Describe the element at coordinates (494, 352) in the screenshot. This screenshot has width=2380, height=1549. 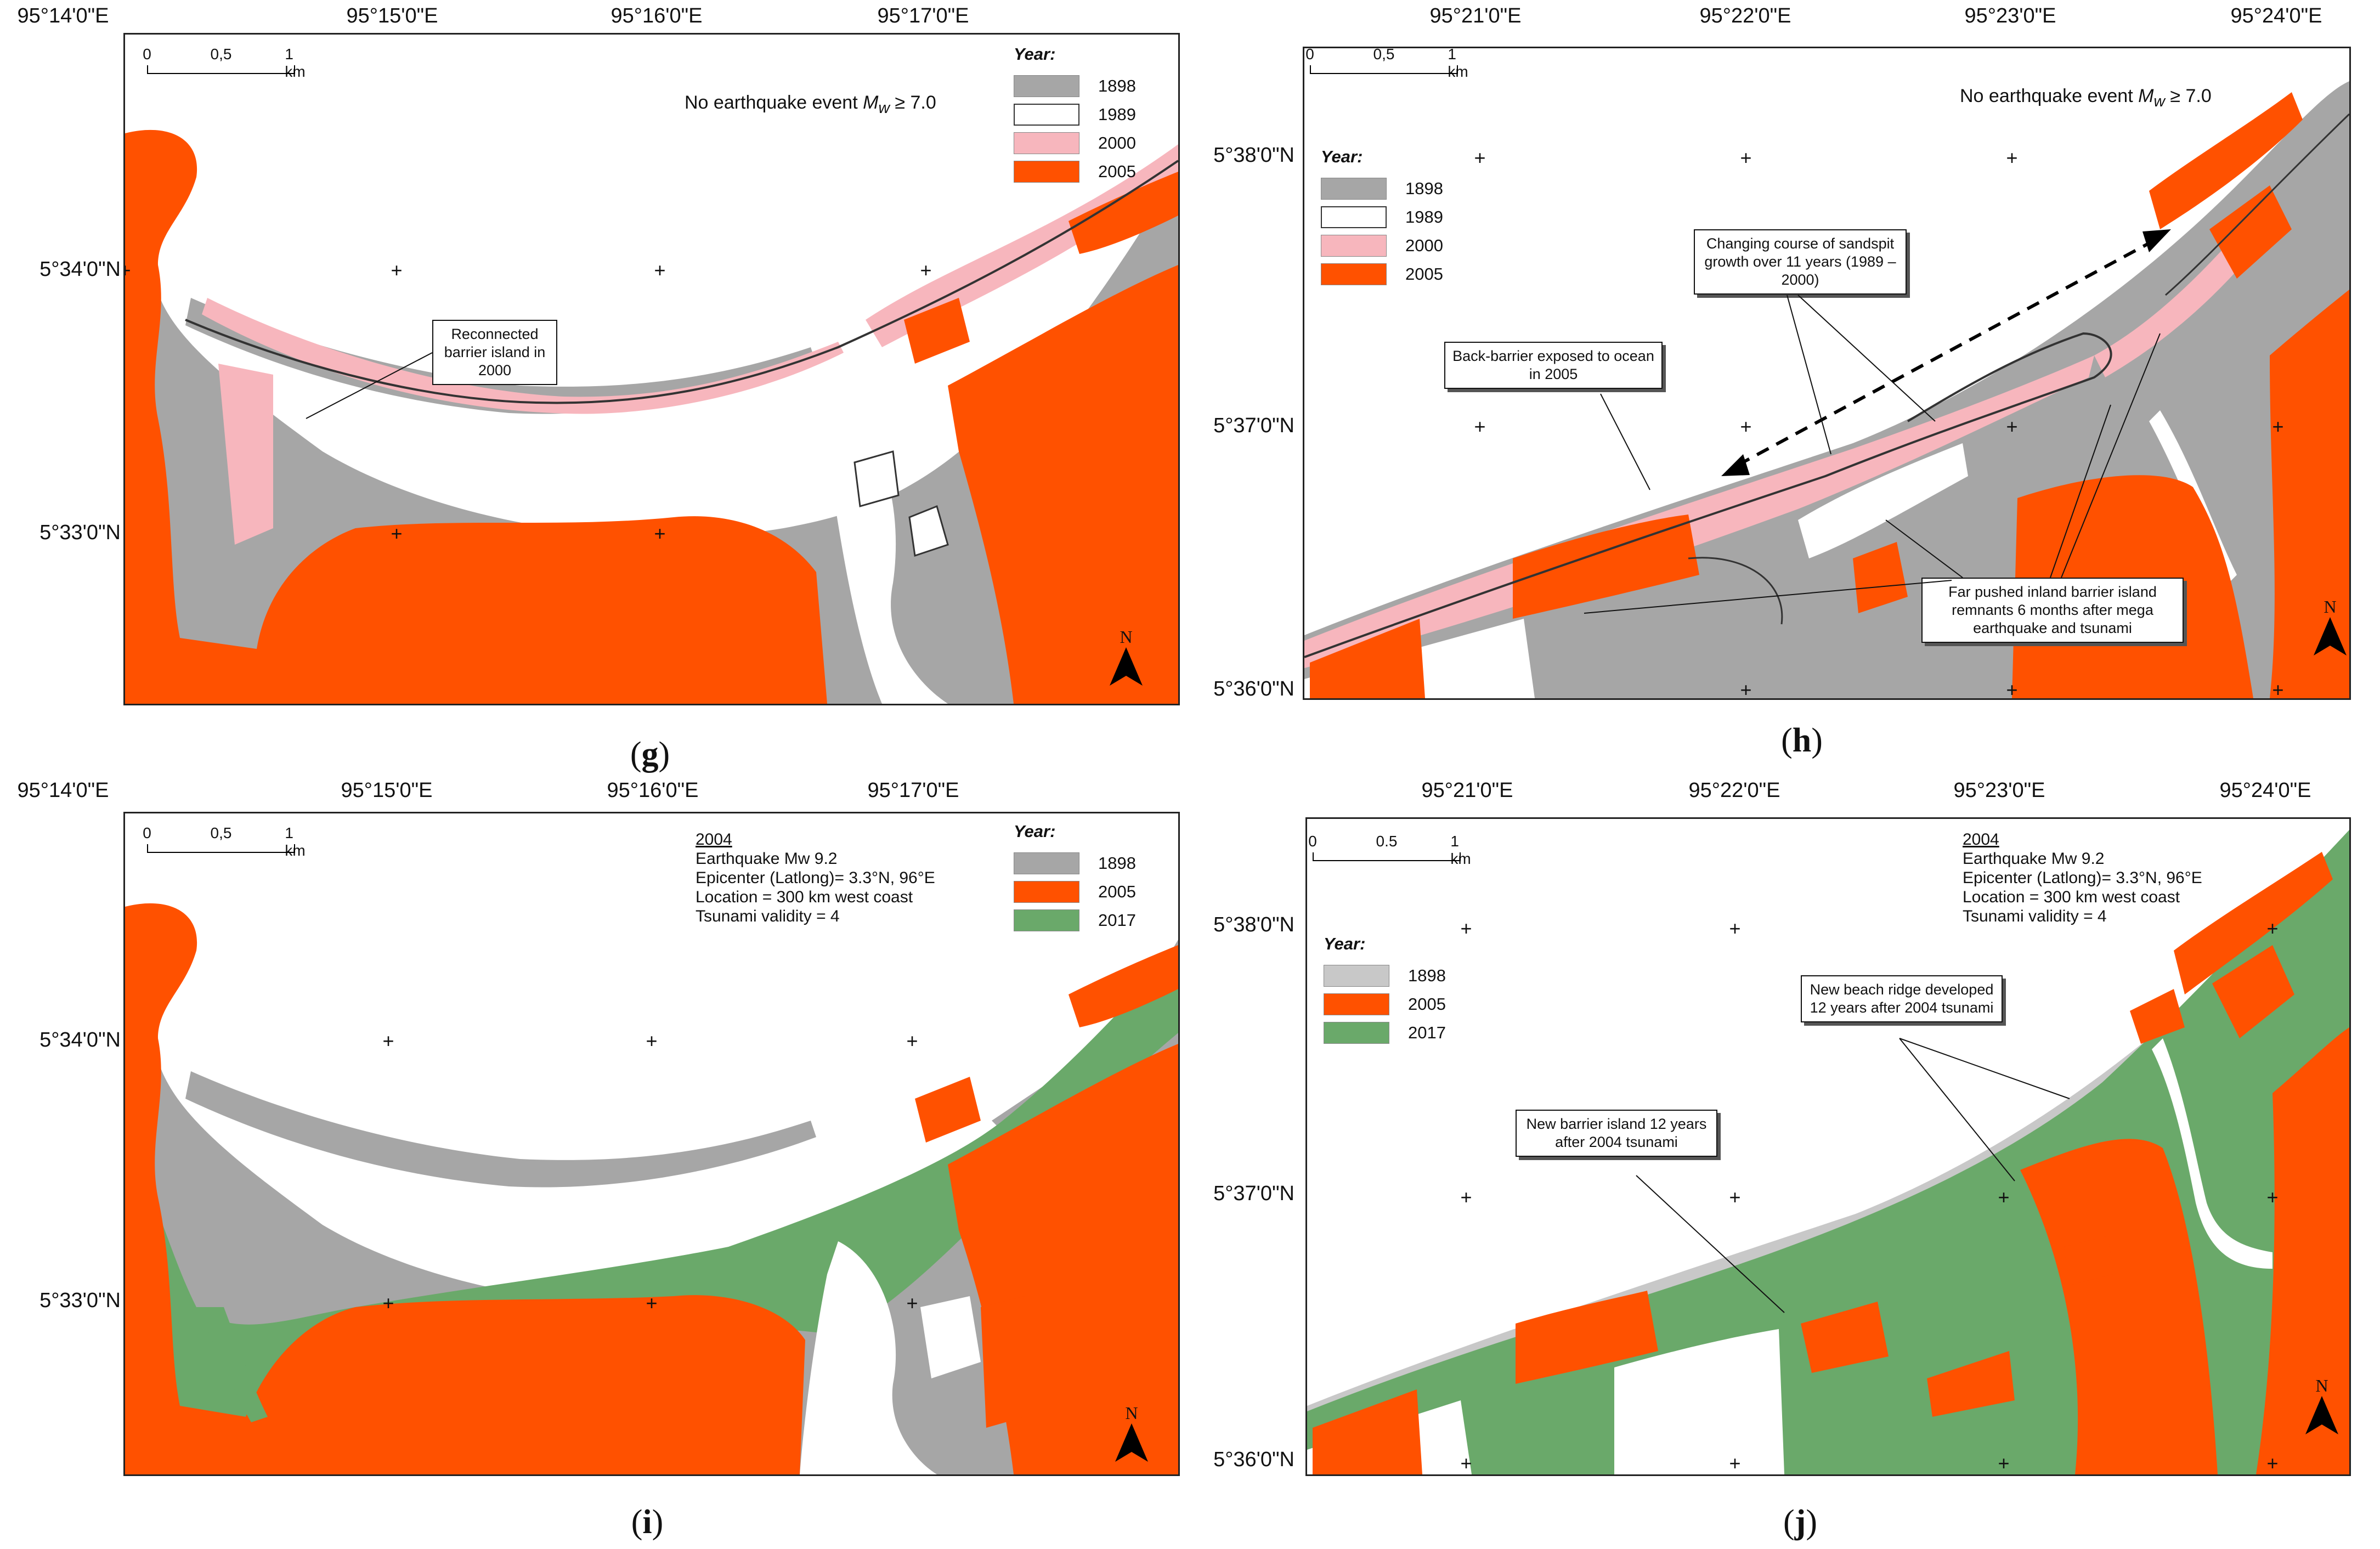
I see `callout-reconnected: Reconnected barrier island in 2000` at that location.